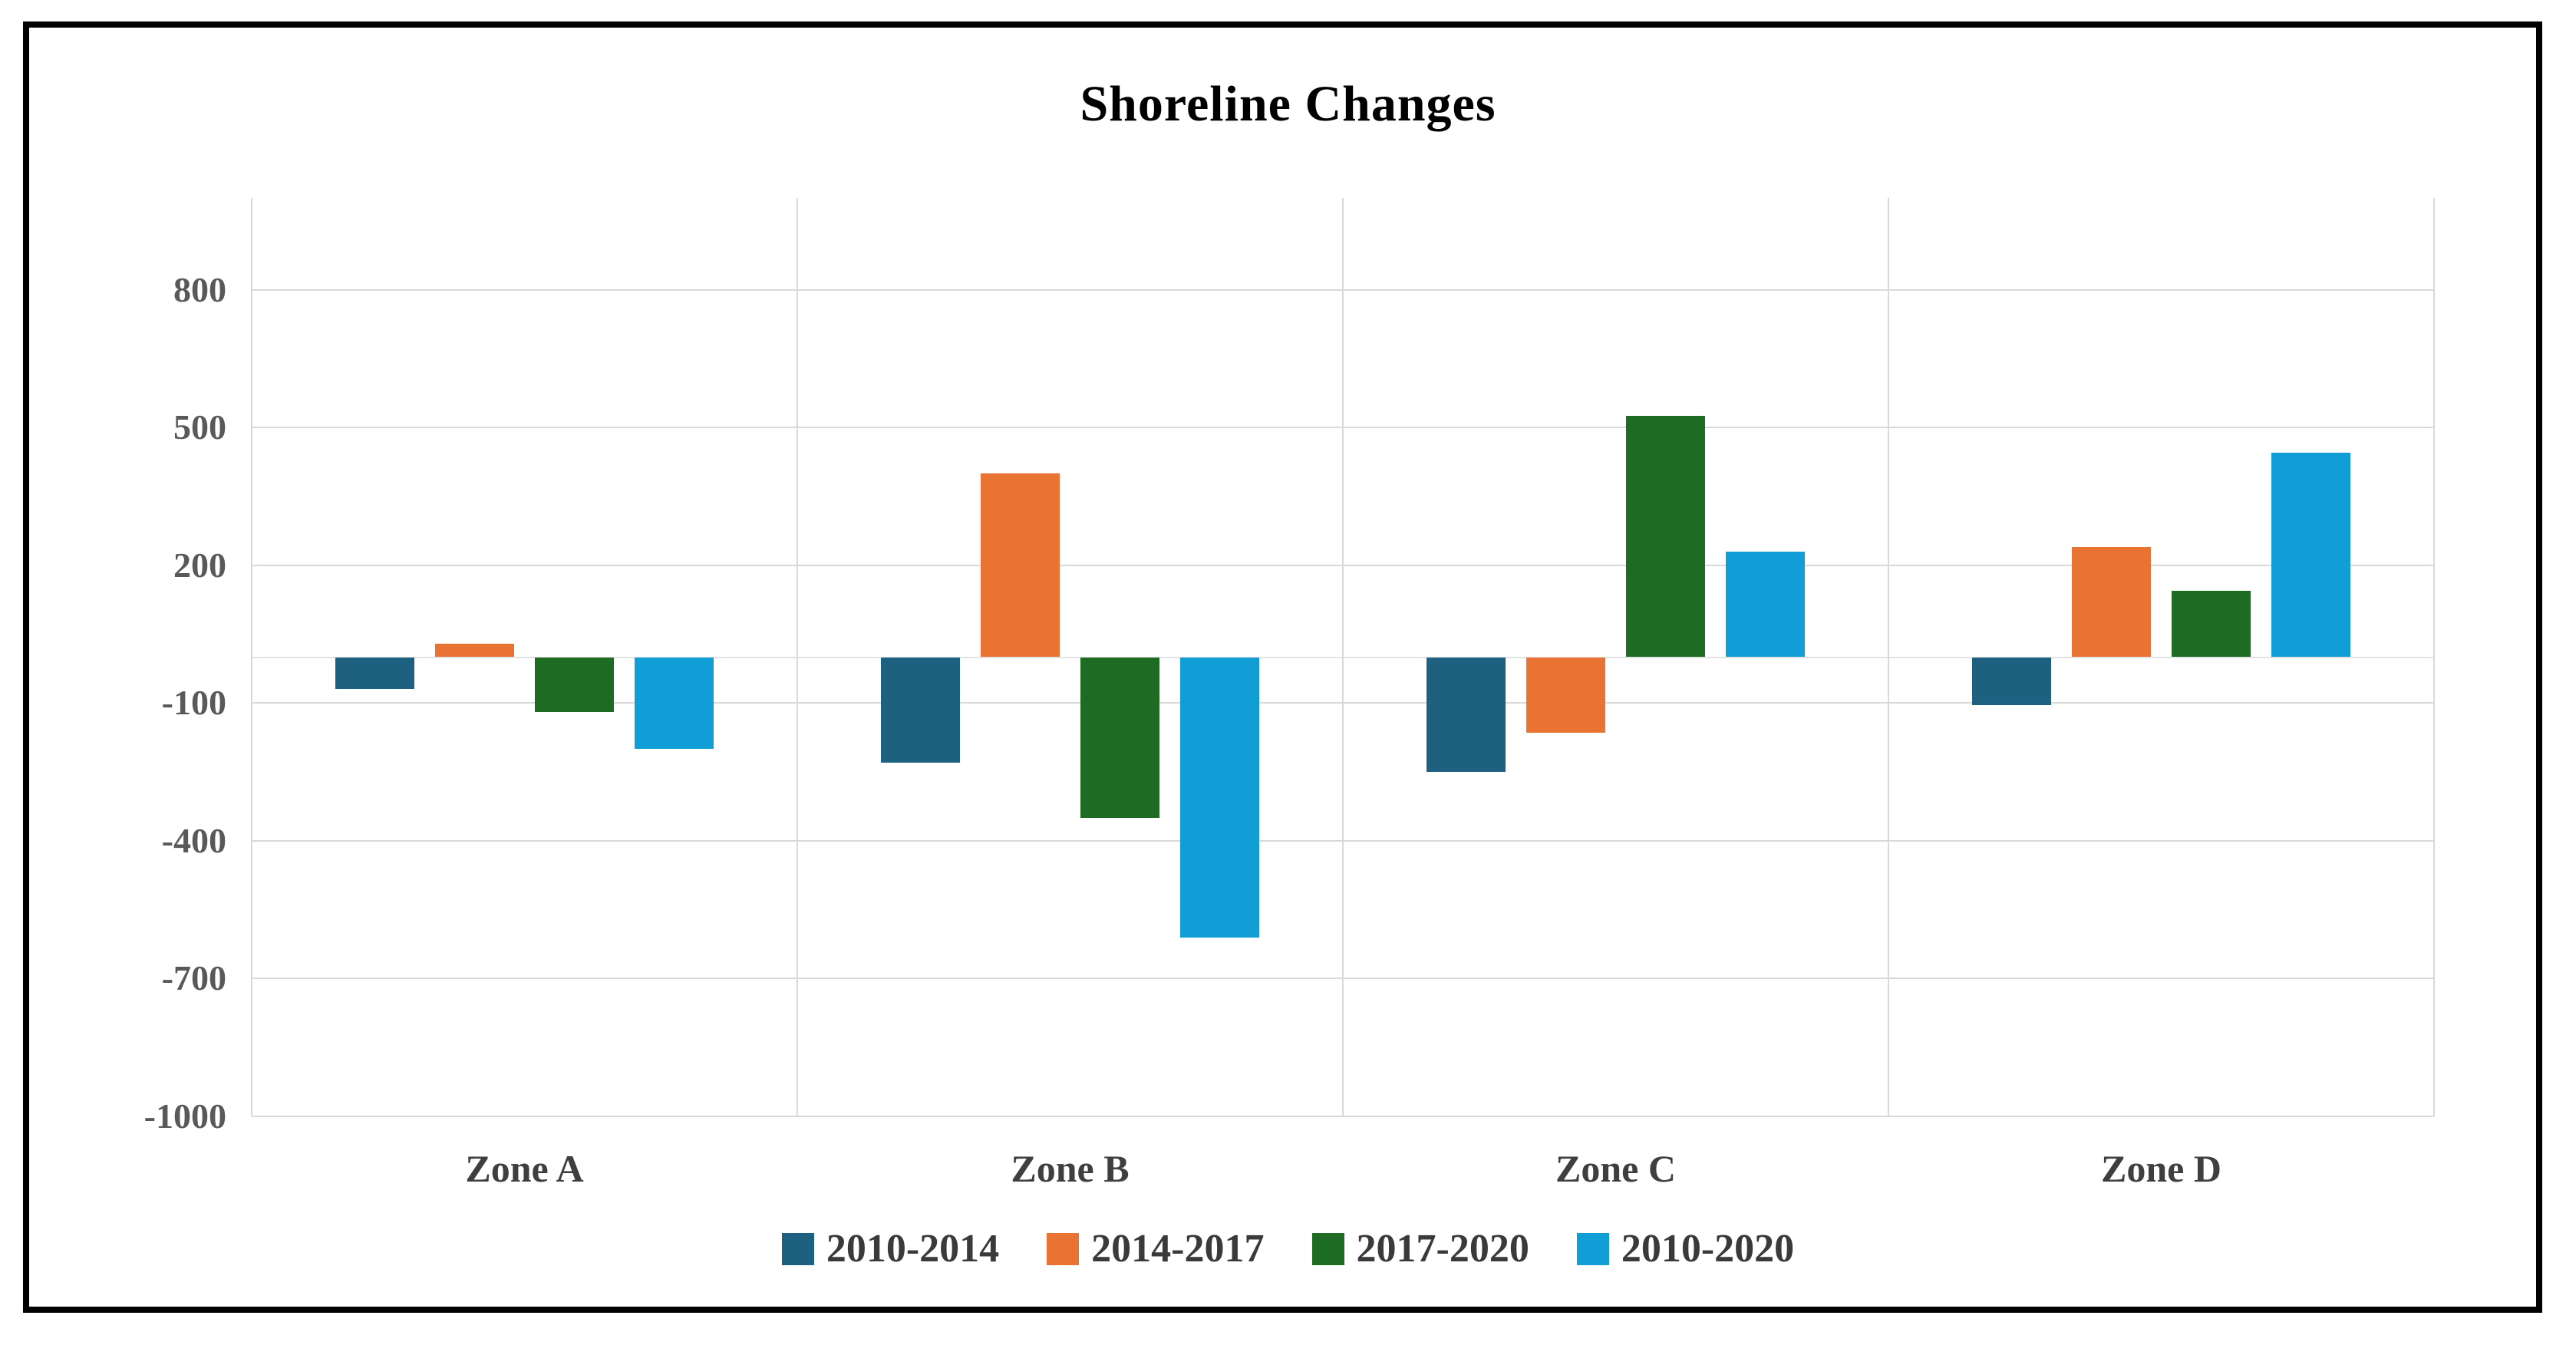 The image size is (2576, 1345). Describe the element at coordinates (1565, 695) in the screenshot. I see `bar-zone-c-2014-2017` at that location.